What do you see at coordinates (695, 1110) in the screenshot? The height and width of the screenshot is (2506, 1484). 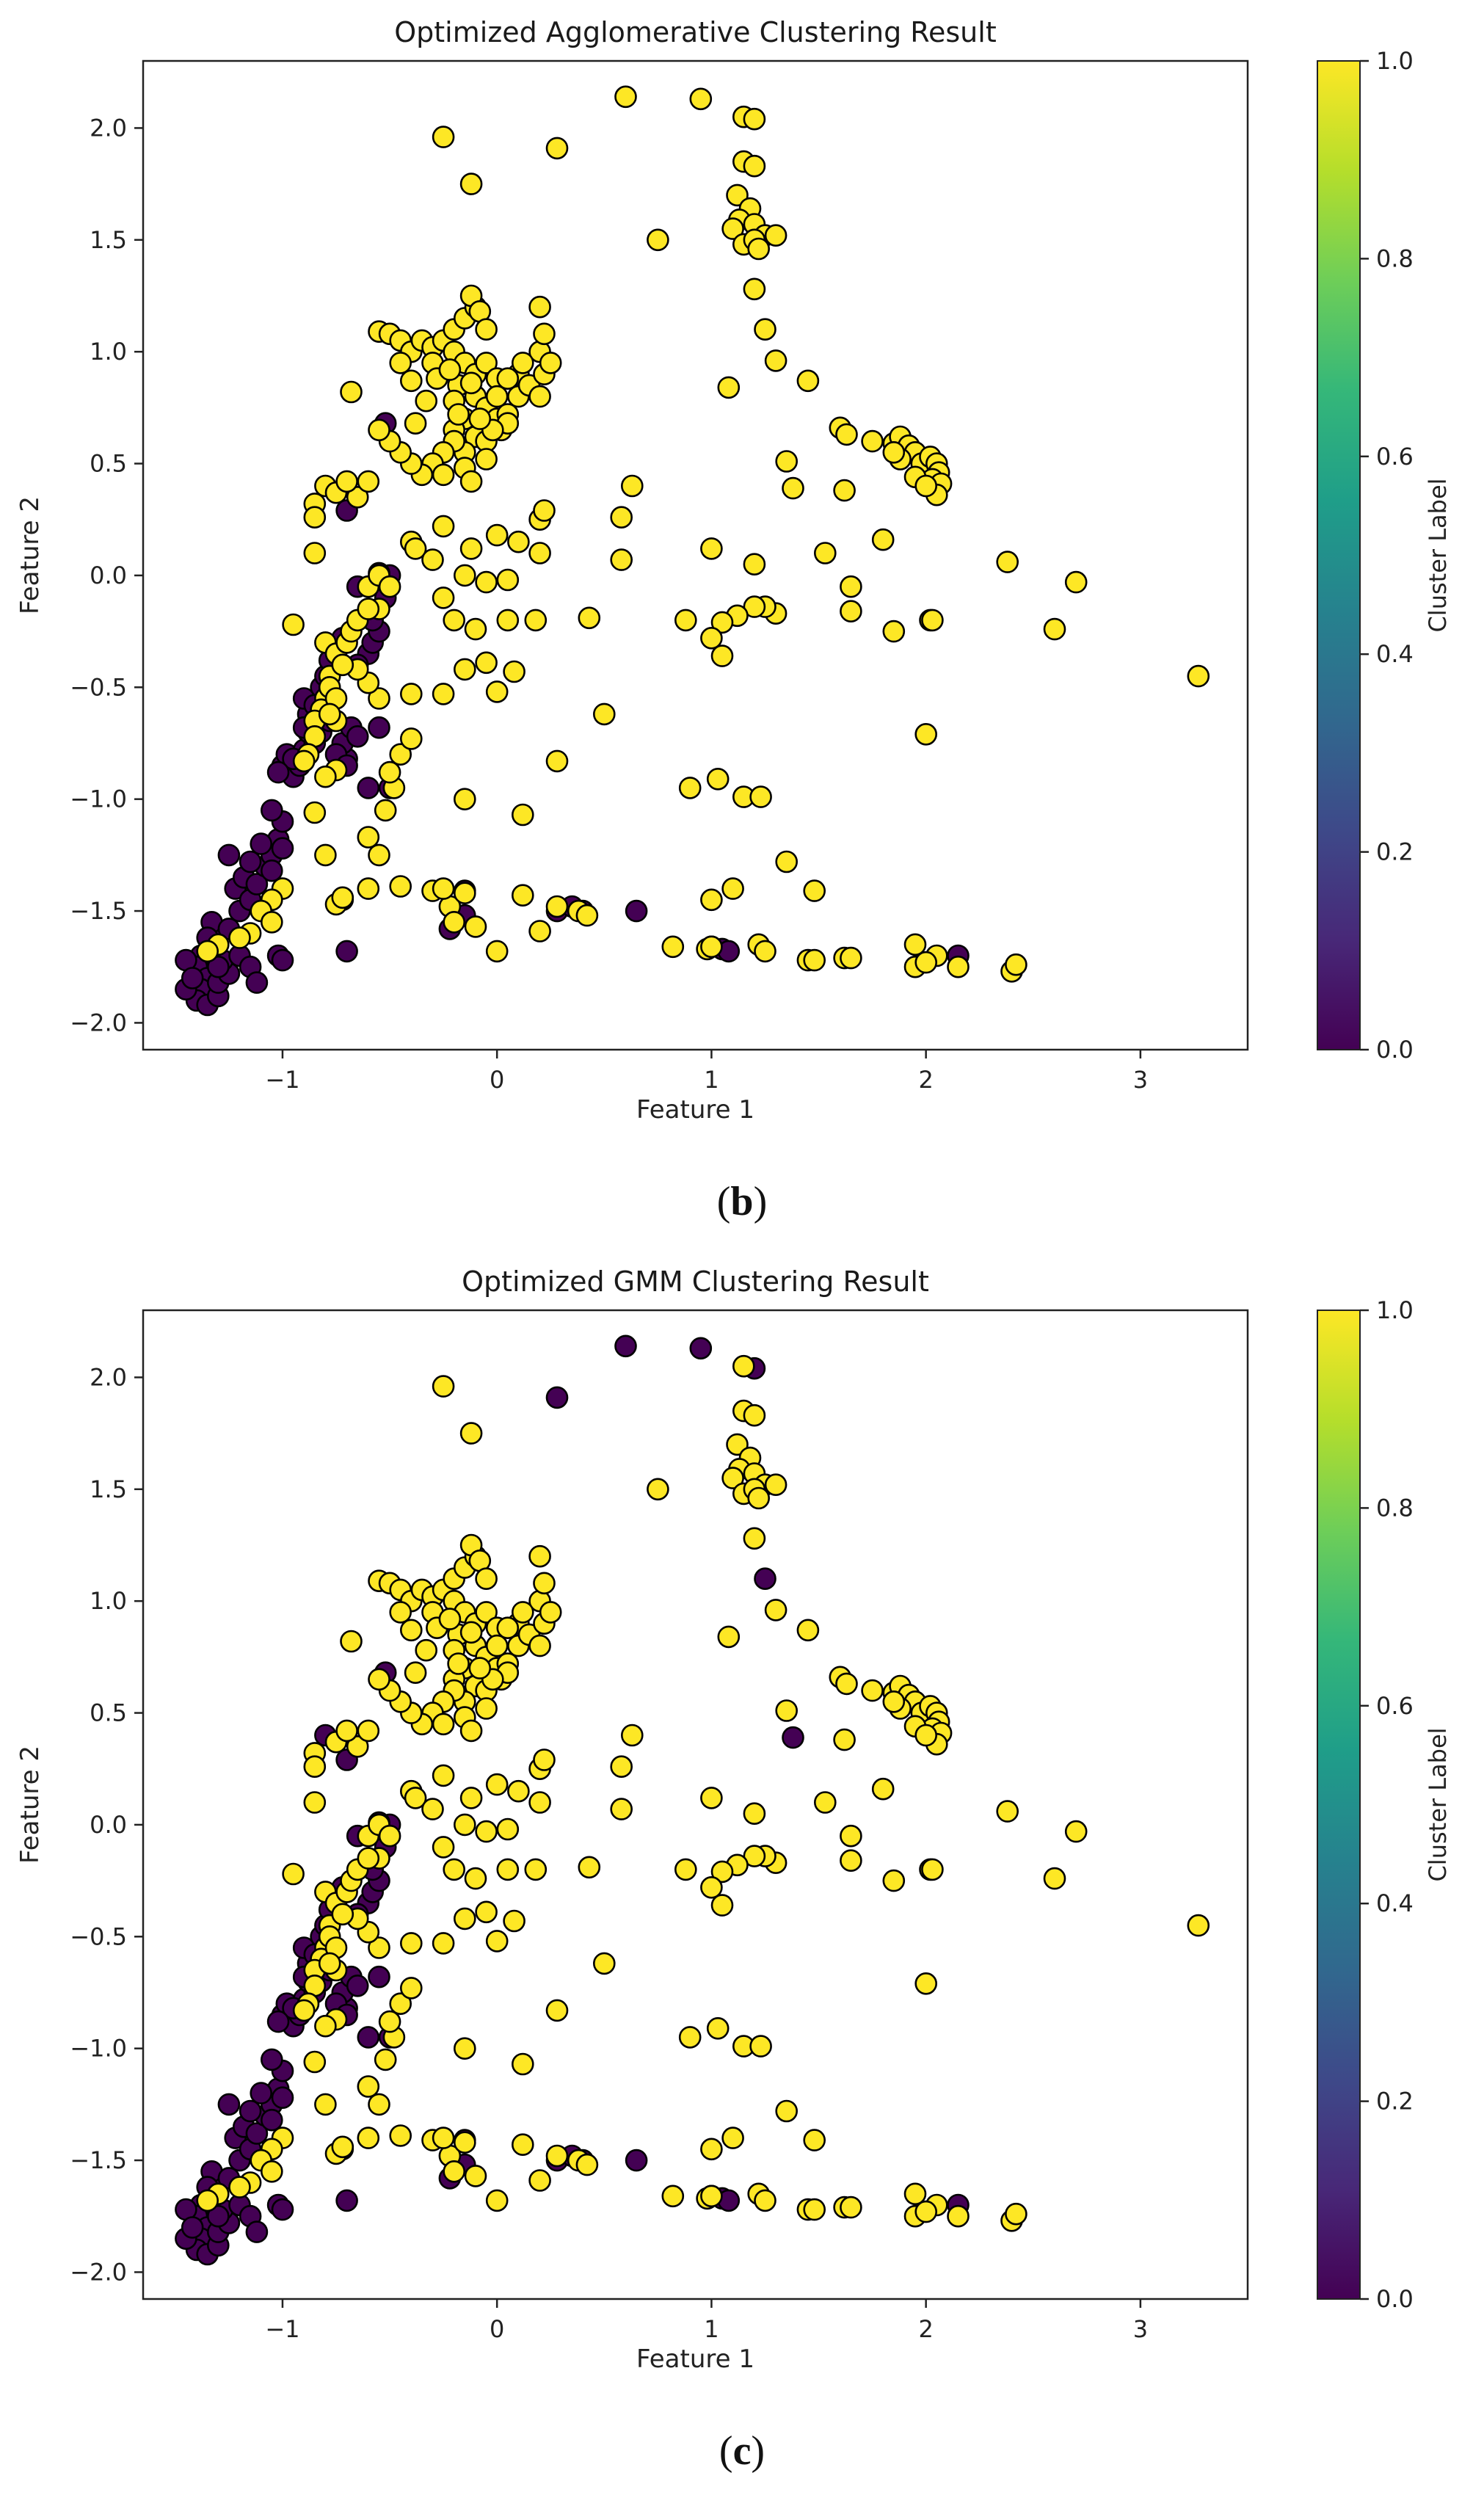 I see `x-axis-label: Feature 1` at bounding box center [695, 1110].